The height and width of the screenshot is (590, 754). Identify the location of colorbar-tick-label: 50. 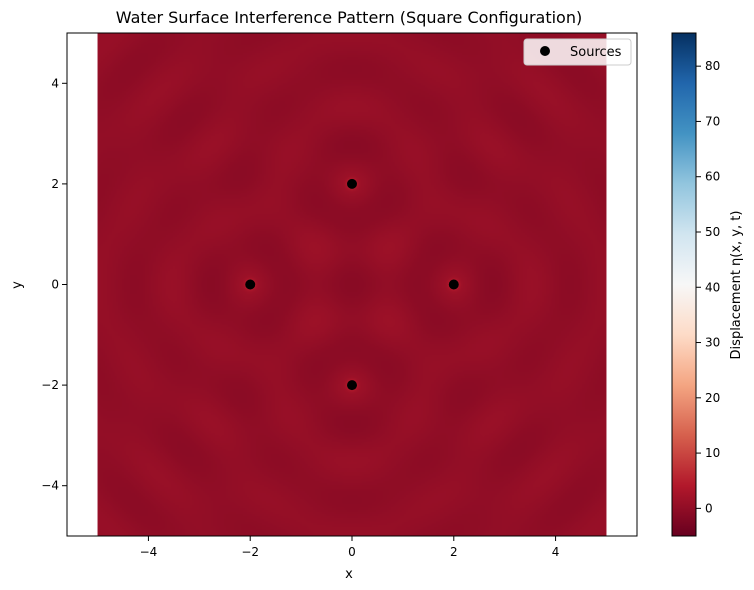
(712, 232).